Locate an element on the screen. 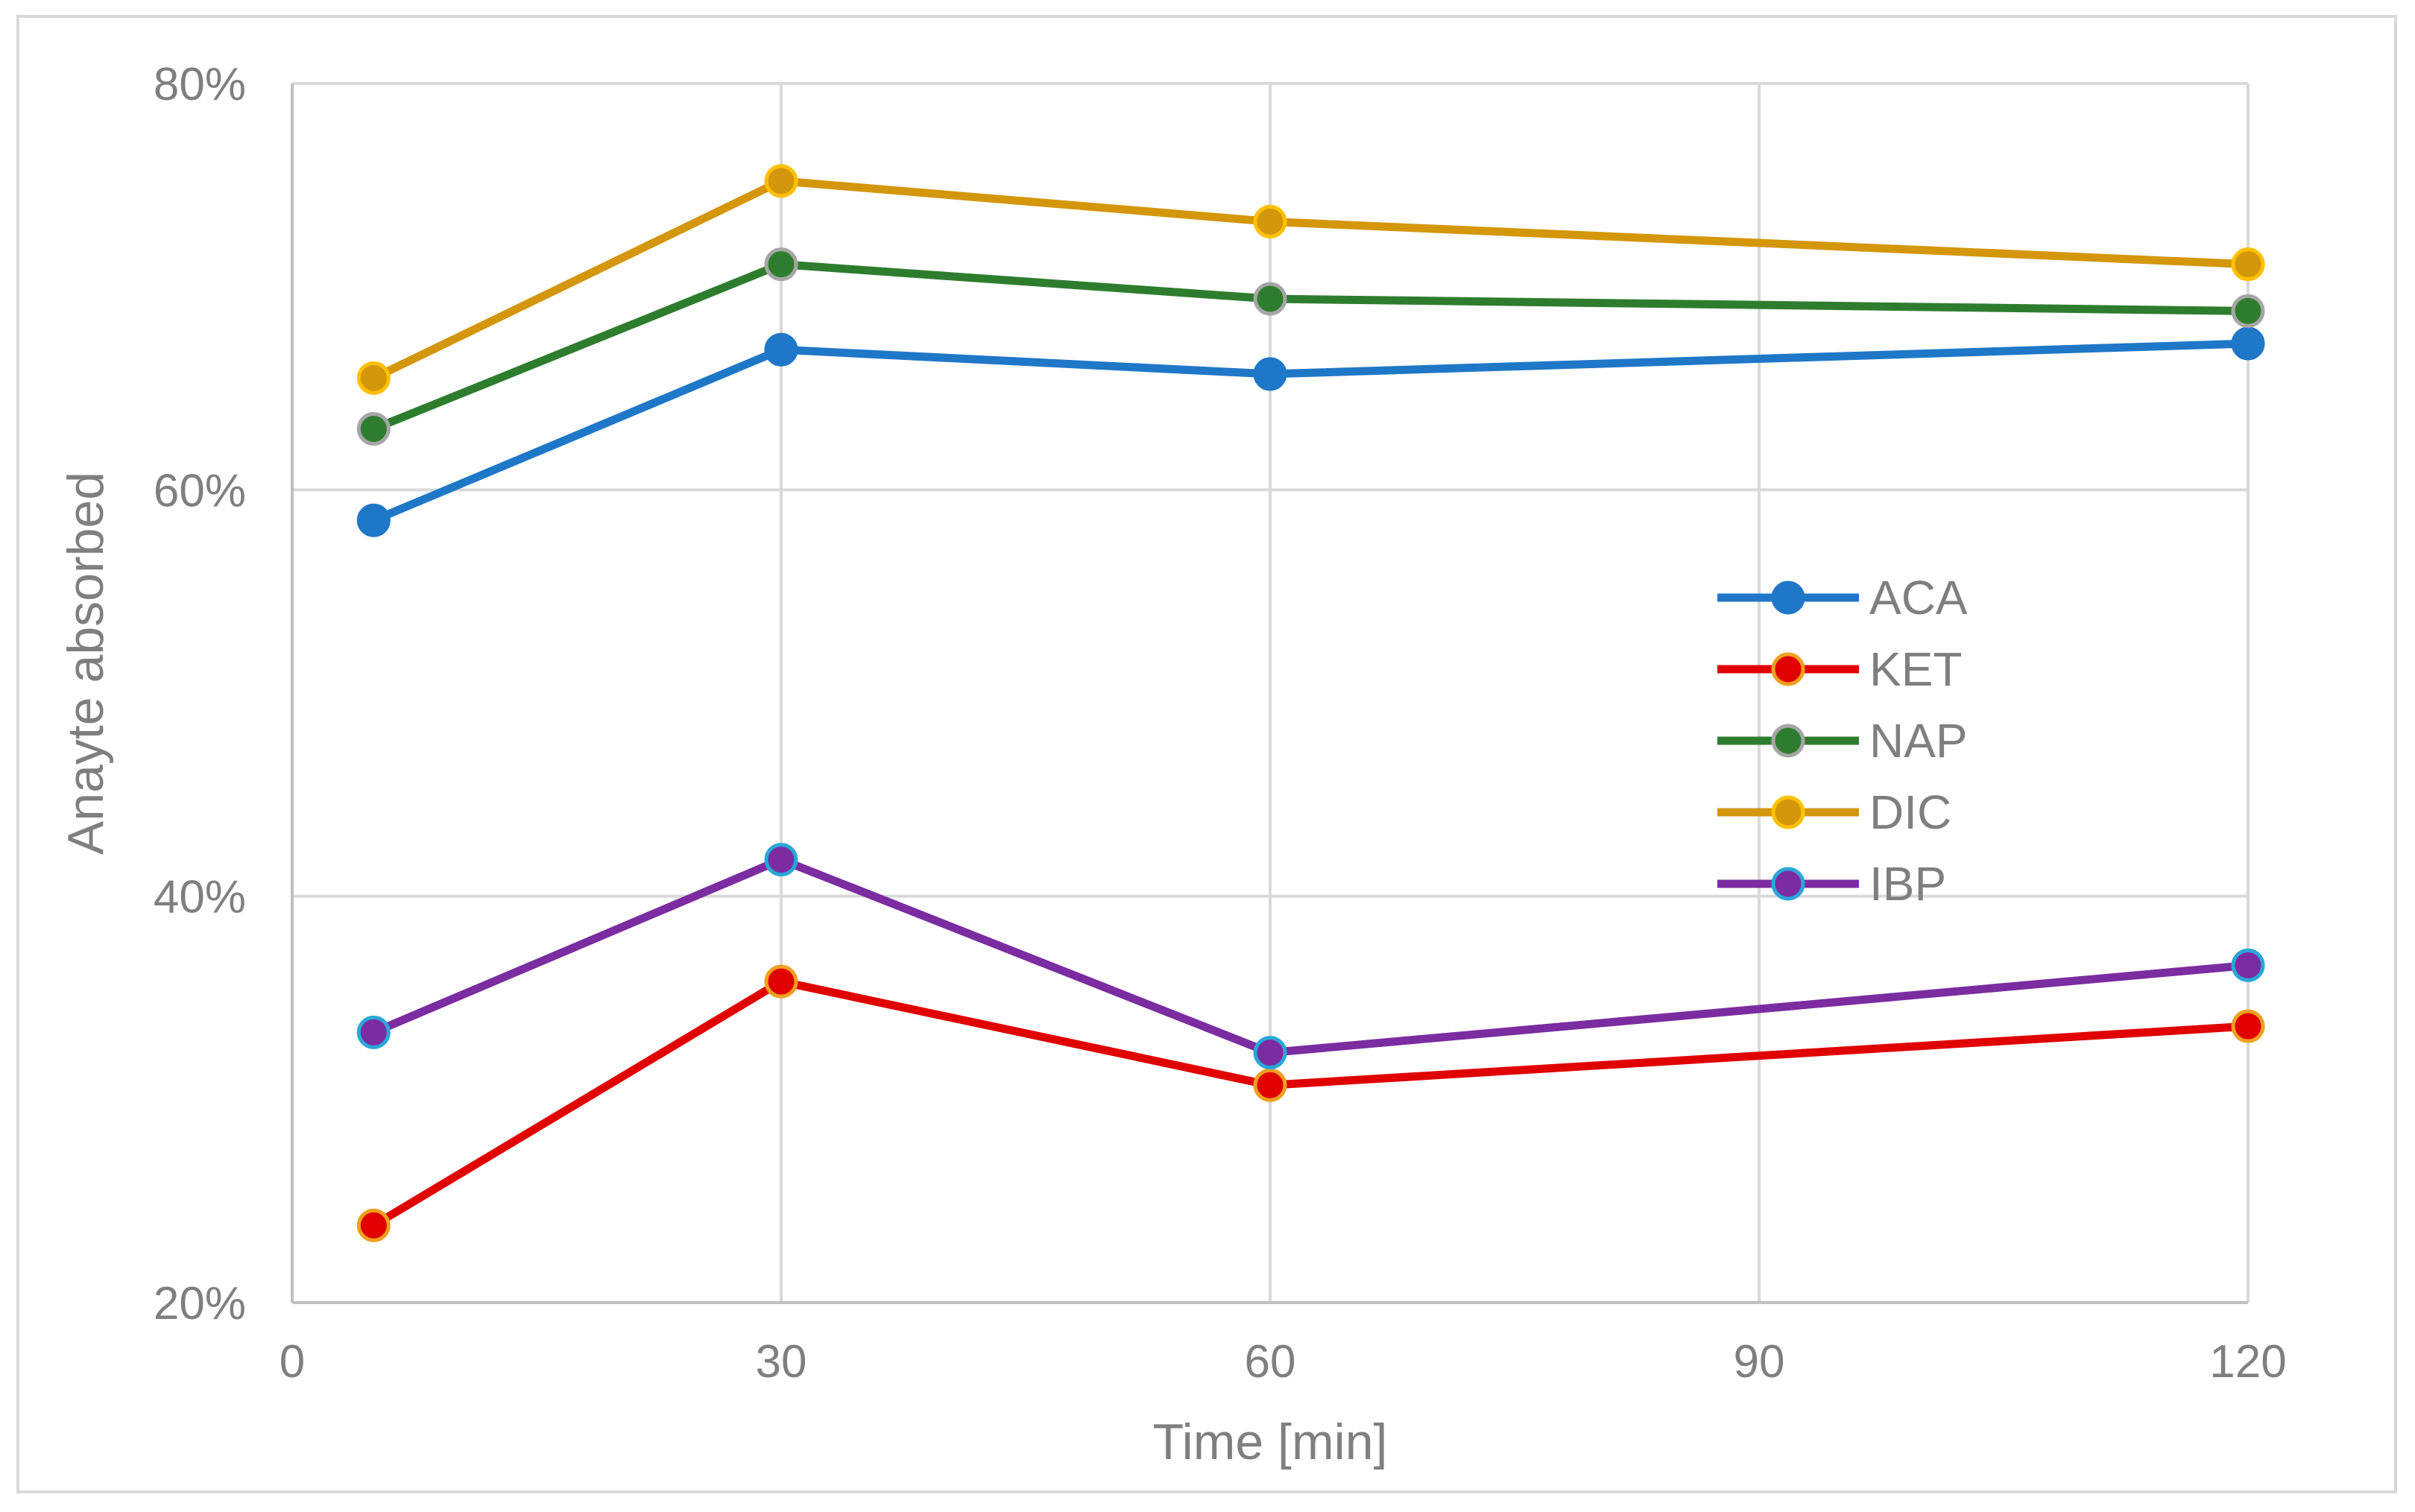 This screenshot has height=1512, width=2415. series-line-dic is located at coordinates (1310, 279).